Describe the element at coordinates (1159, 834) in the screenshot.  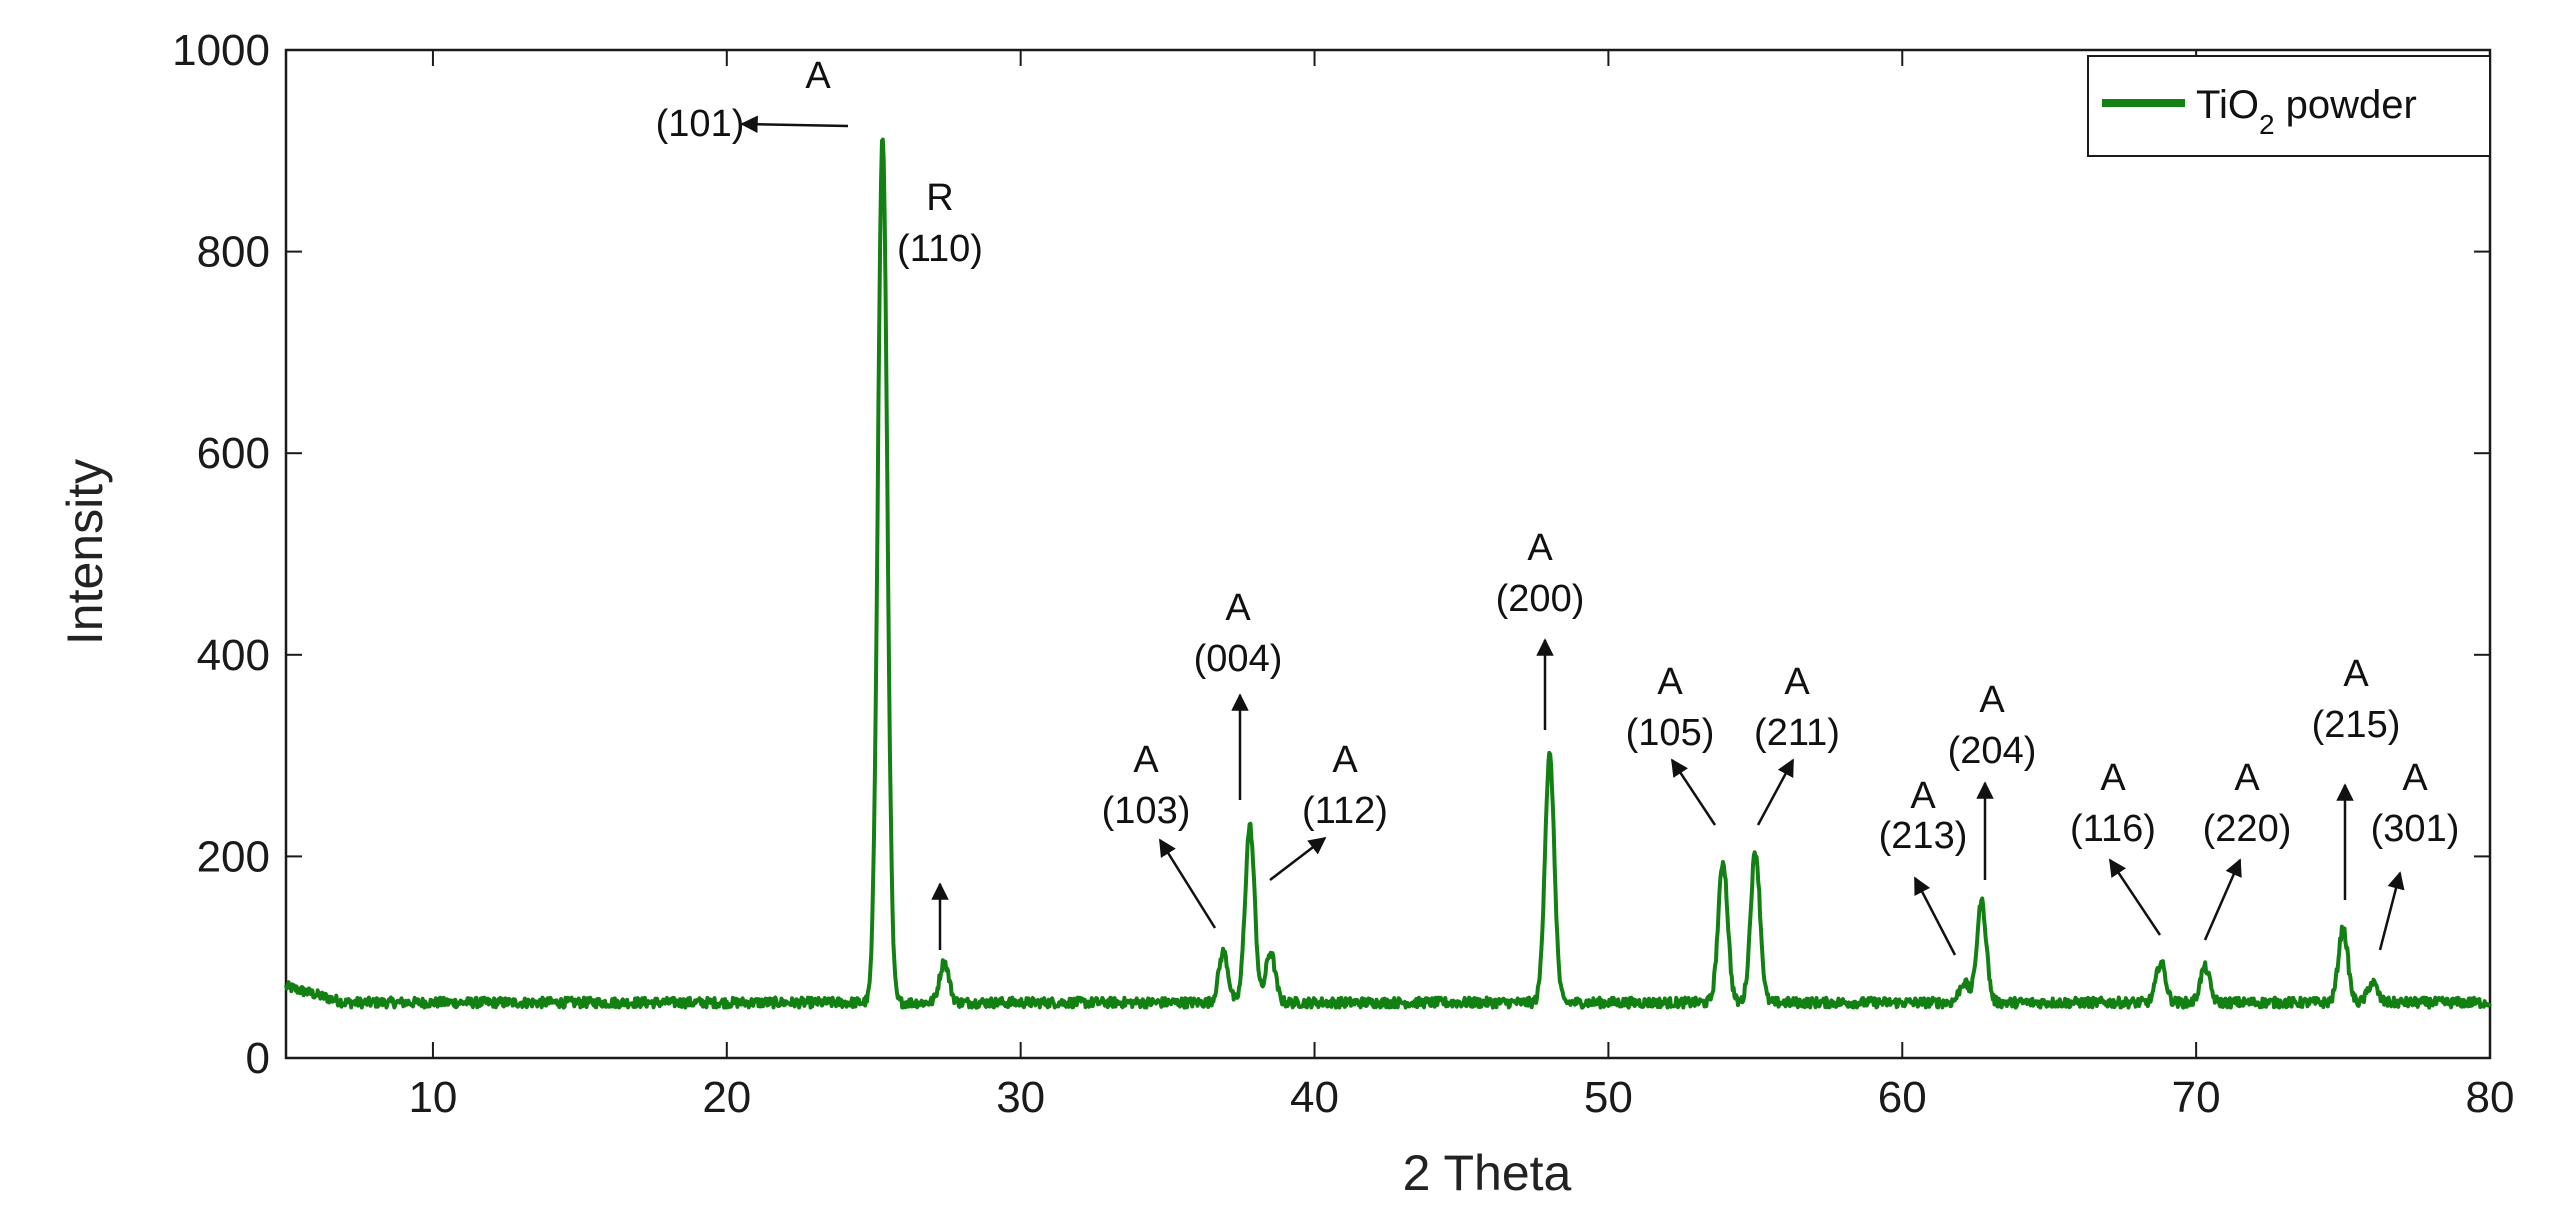
I see `peak-annotation-103: A (103)` at that location.